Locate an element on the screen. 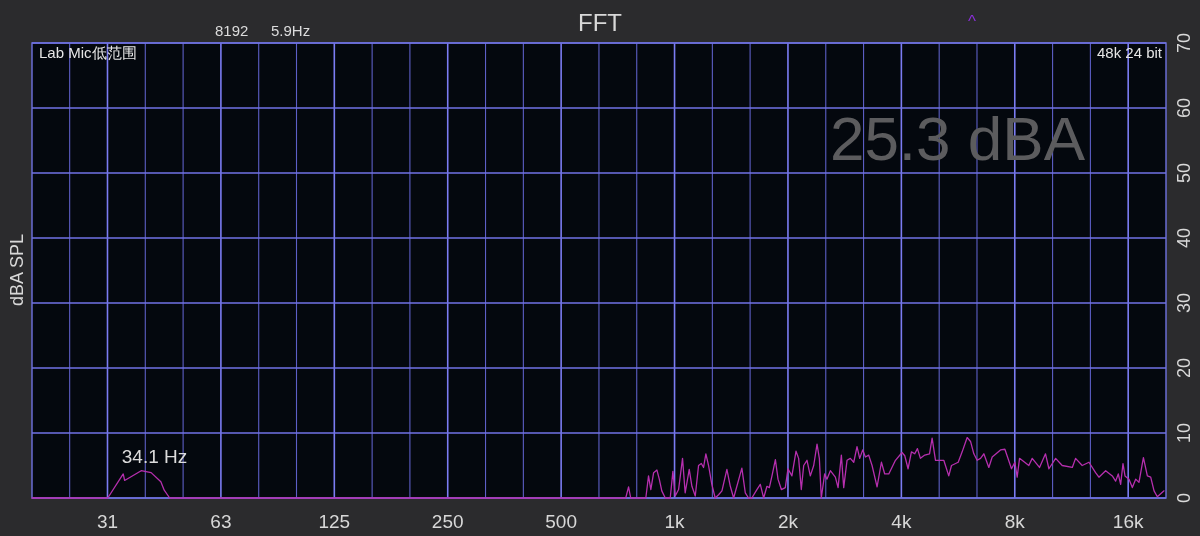  y-tick-label: 20 is located at coordinates (1184, 368).